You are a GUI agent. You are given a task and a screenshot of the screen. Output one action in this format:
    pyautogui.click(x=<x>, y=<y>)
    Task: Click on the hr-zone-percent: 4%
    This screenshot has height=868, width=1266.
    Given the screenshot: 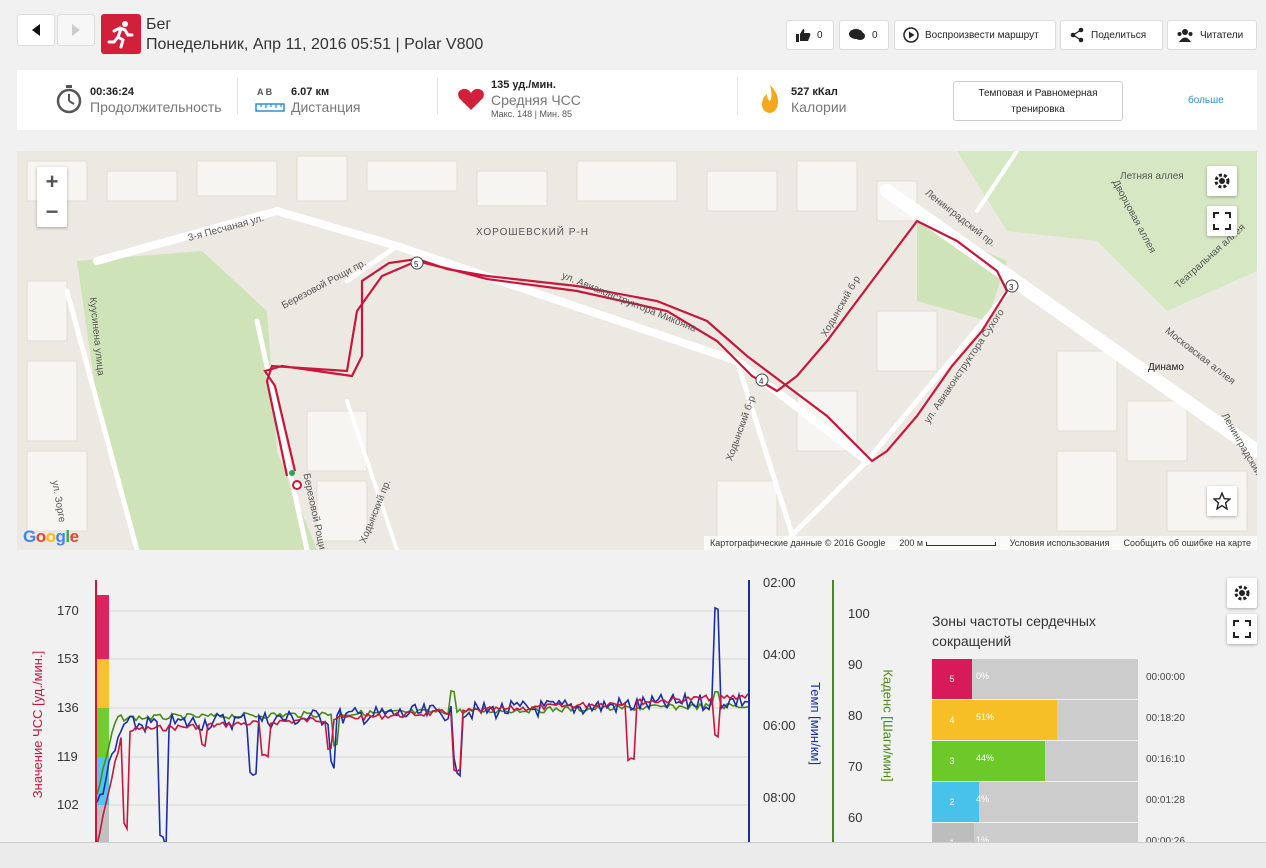 What is the action you would take?
    pyautogui.click(x=983, y=799)
    